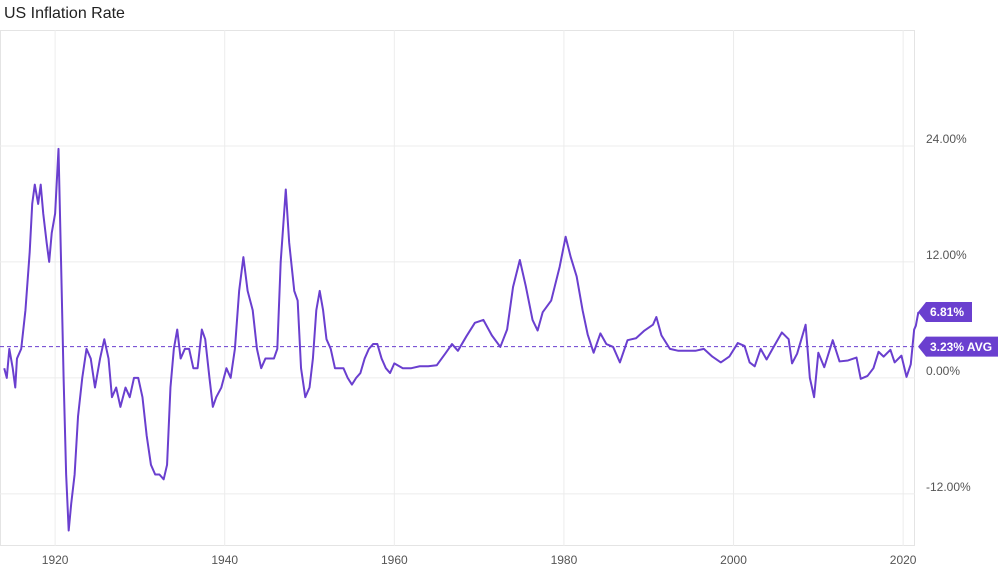 Image resolution: width=1000 pixels, height=574 pixels. I want to click on chart-title: US Inflation Rate, so click(64, 13).